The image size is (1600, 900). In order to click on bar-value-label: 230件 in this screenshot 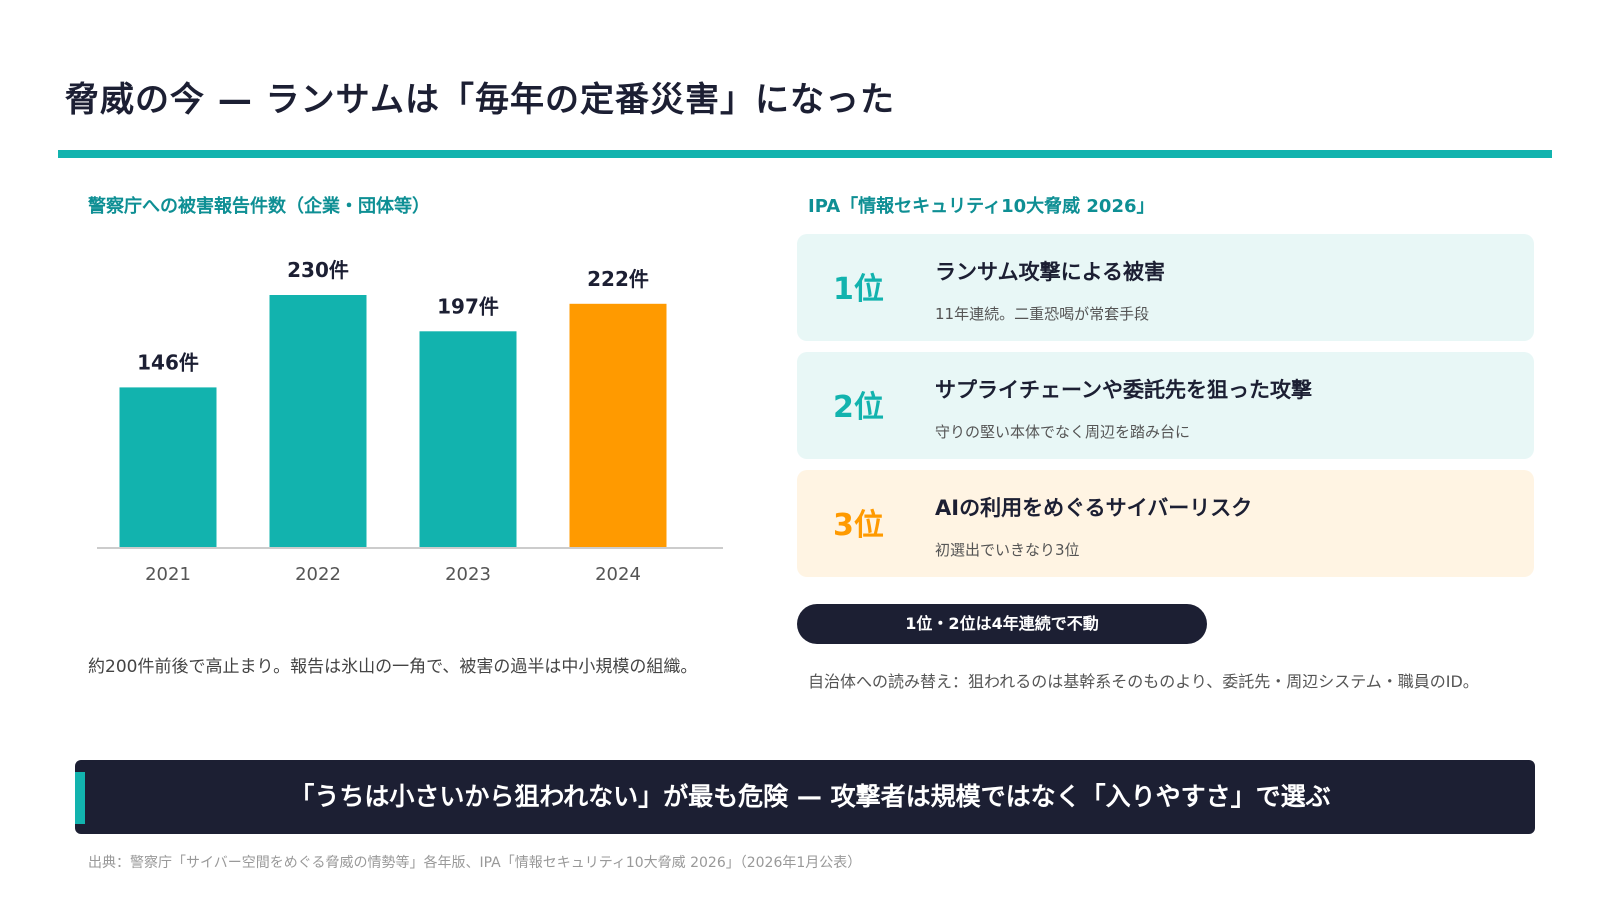, I will do `click(318, 270)`.